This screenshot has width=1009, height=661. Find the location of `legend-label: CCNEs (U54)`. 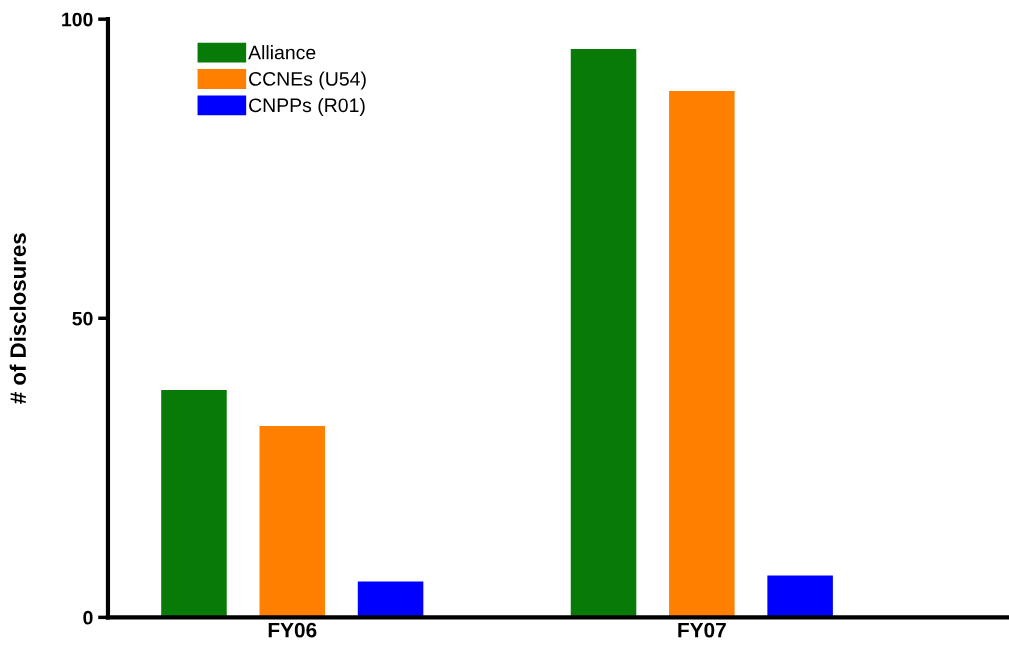

legend-label: CCNEs (U54) is located at coordinates (307, 80).